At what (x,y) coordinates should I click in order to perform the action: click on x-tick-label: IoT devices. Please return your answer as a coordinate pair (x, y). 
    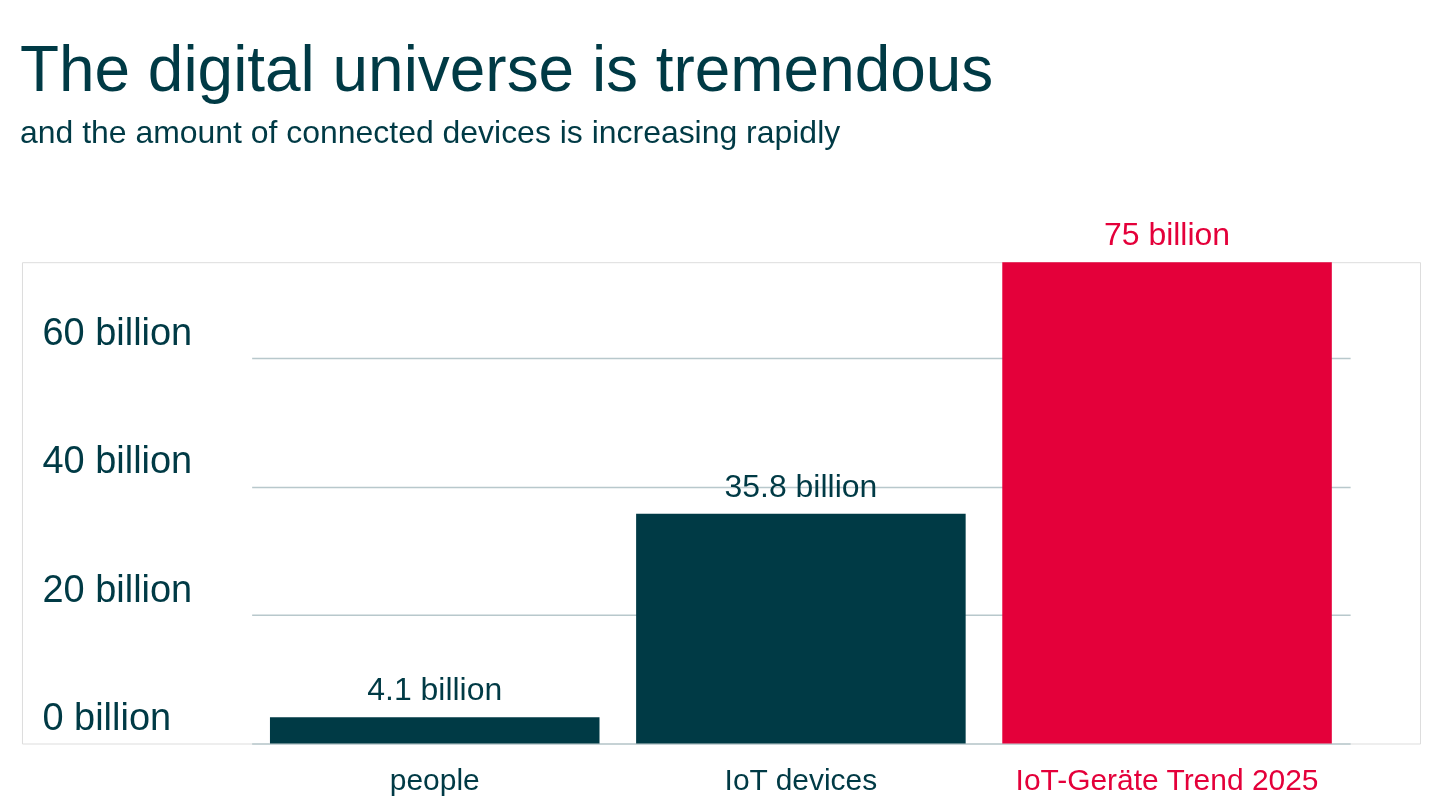
    Looking at the image, I should click on (801, 779).